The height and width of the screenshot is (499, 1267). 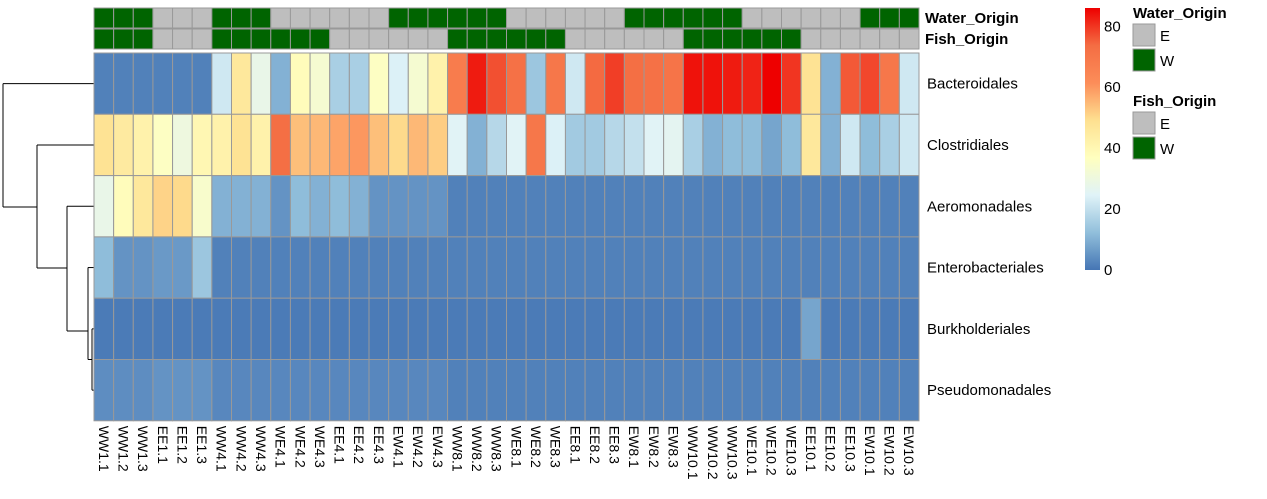 I want to click on column-label: WE8.2, so click(x=536, y=447).